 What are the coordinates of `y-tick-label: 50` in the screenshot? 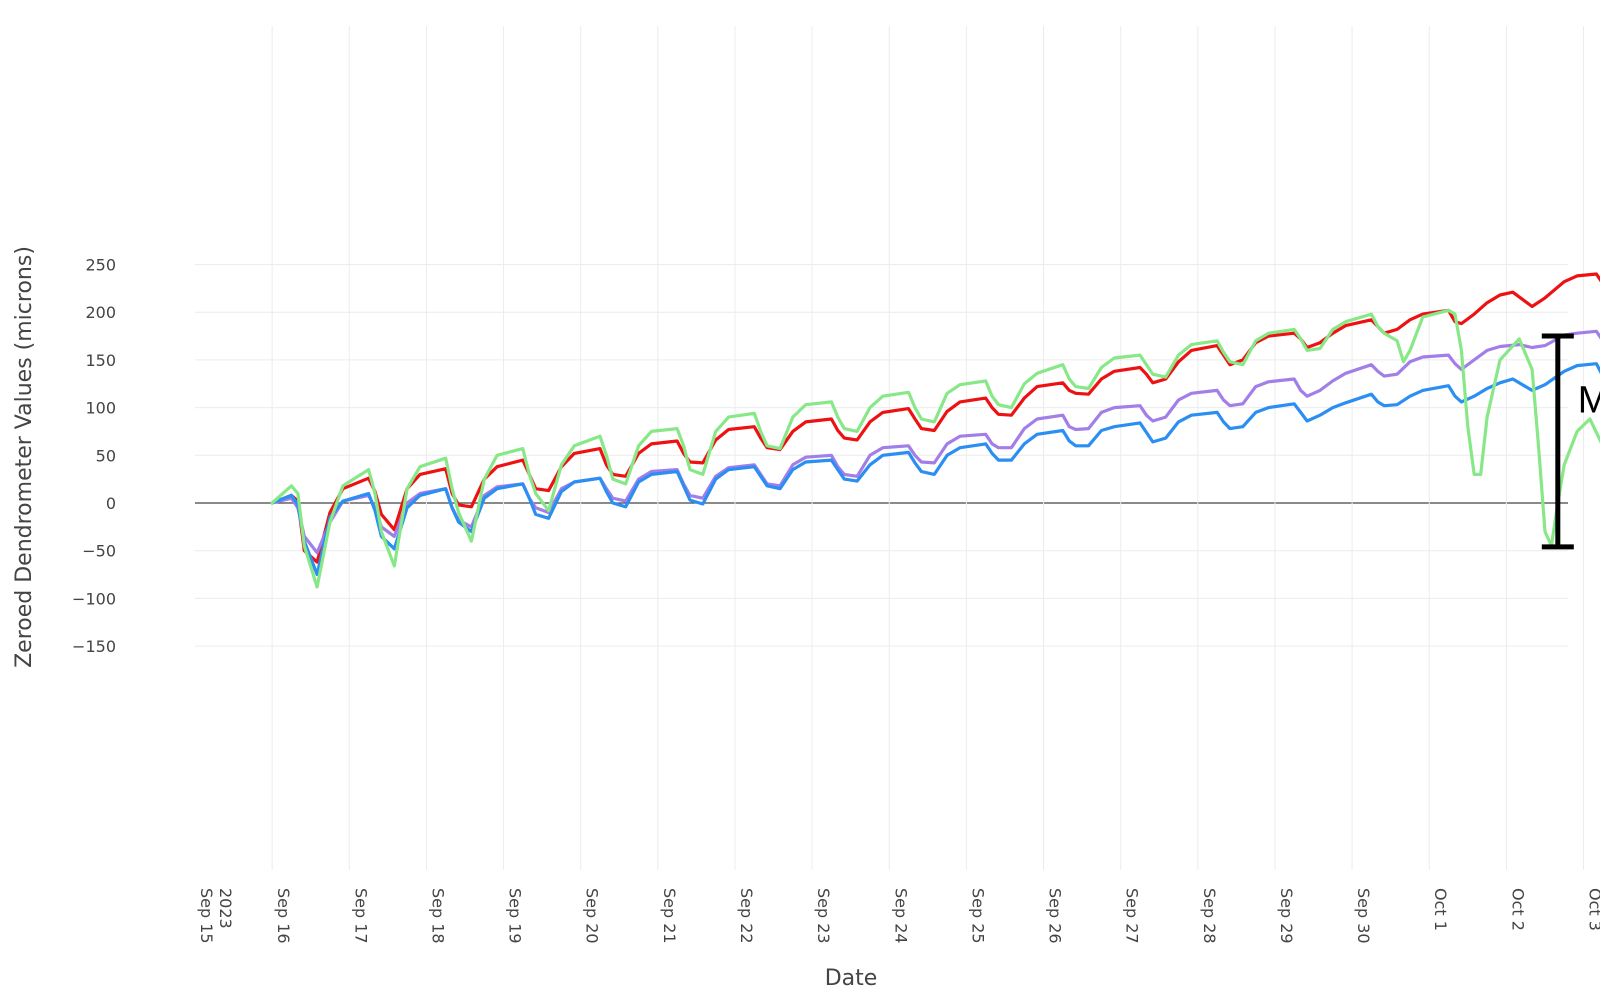 It's located at (106, 455).